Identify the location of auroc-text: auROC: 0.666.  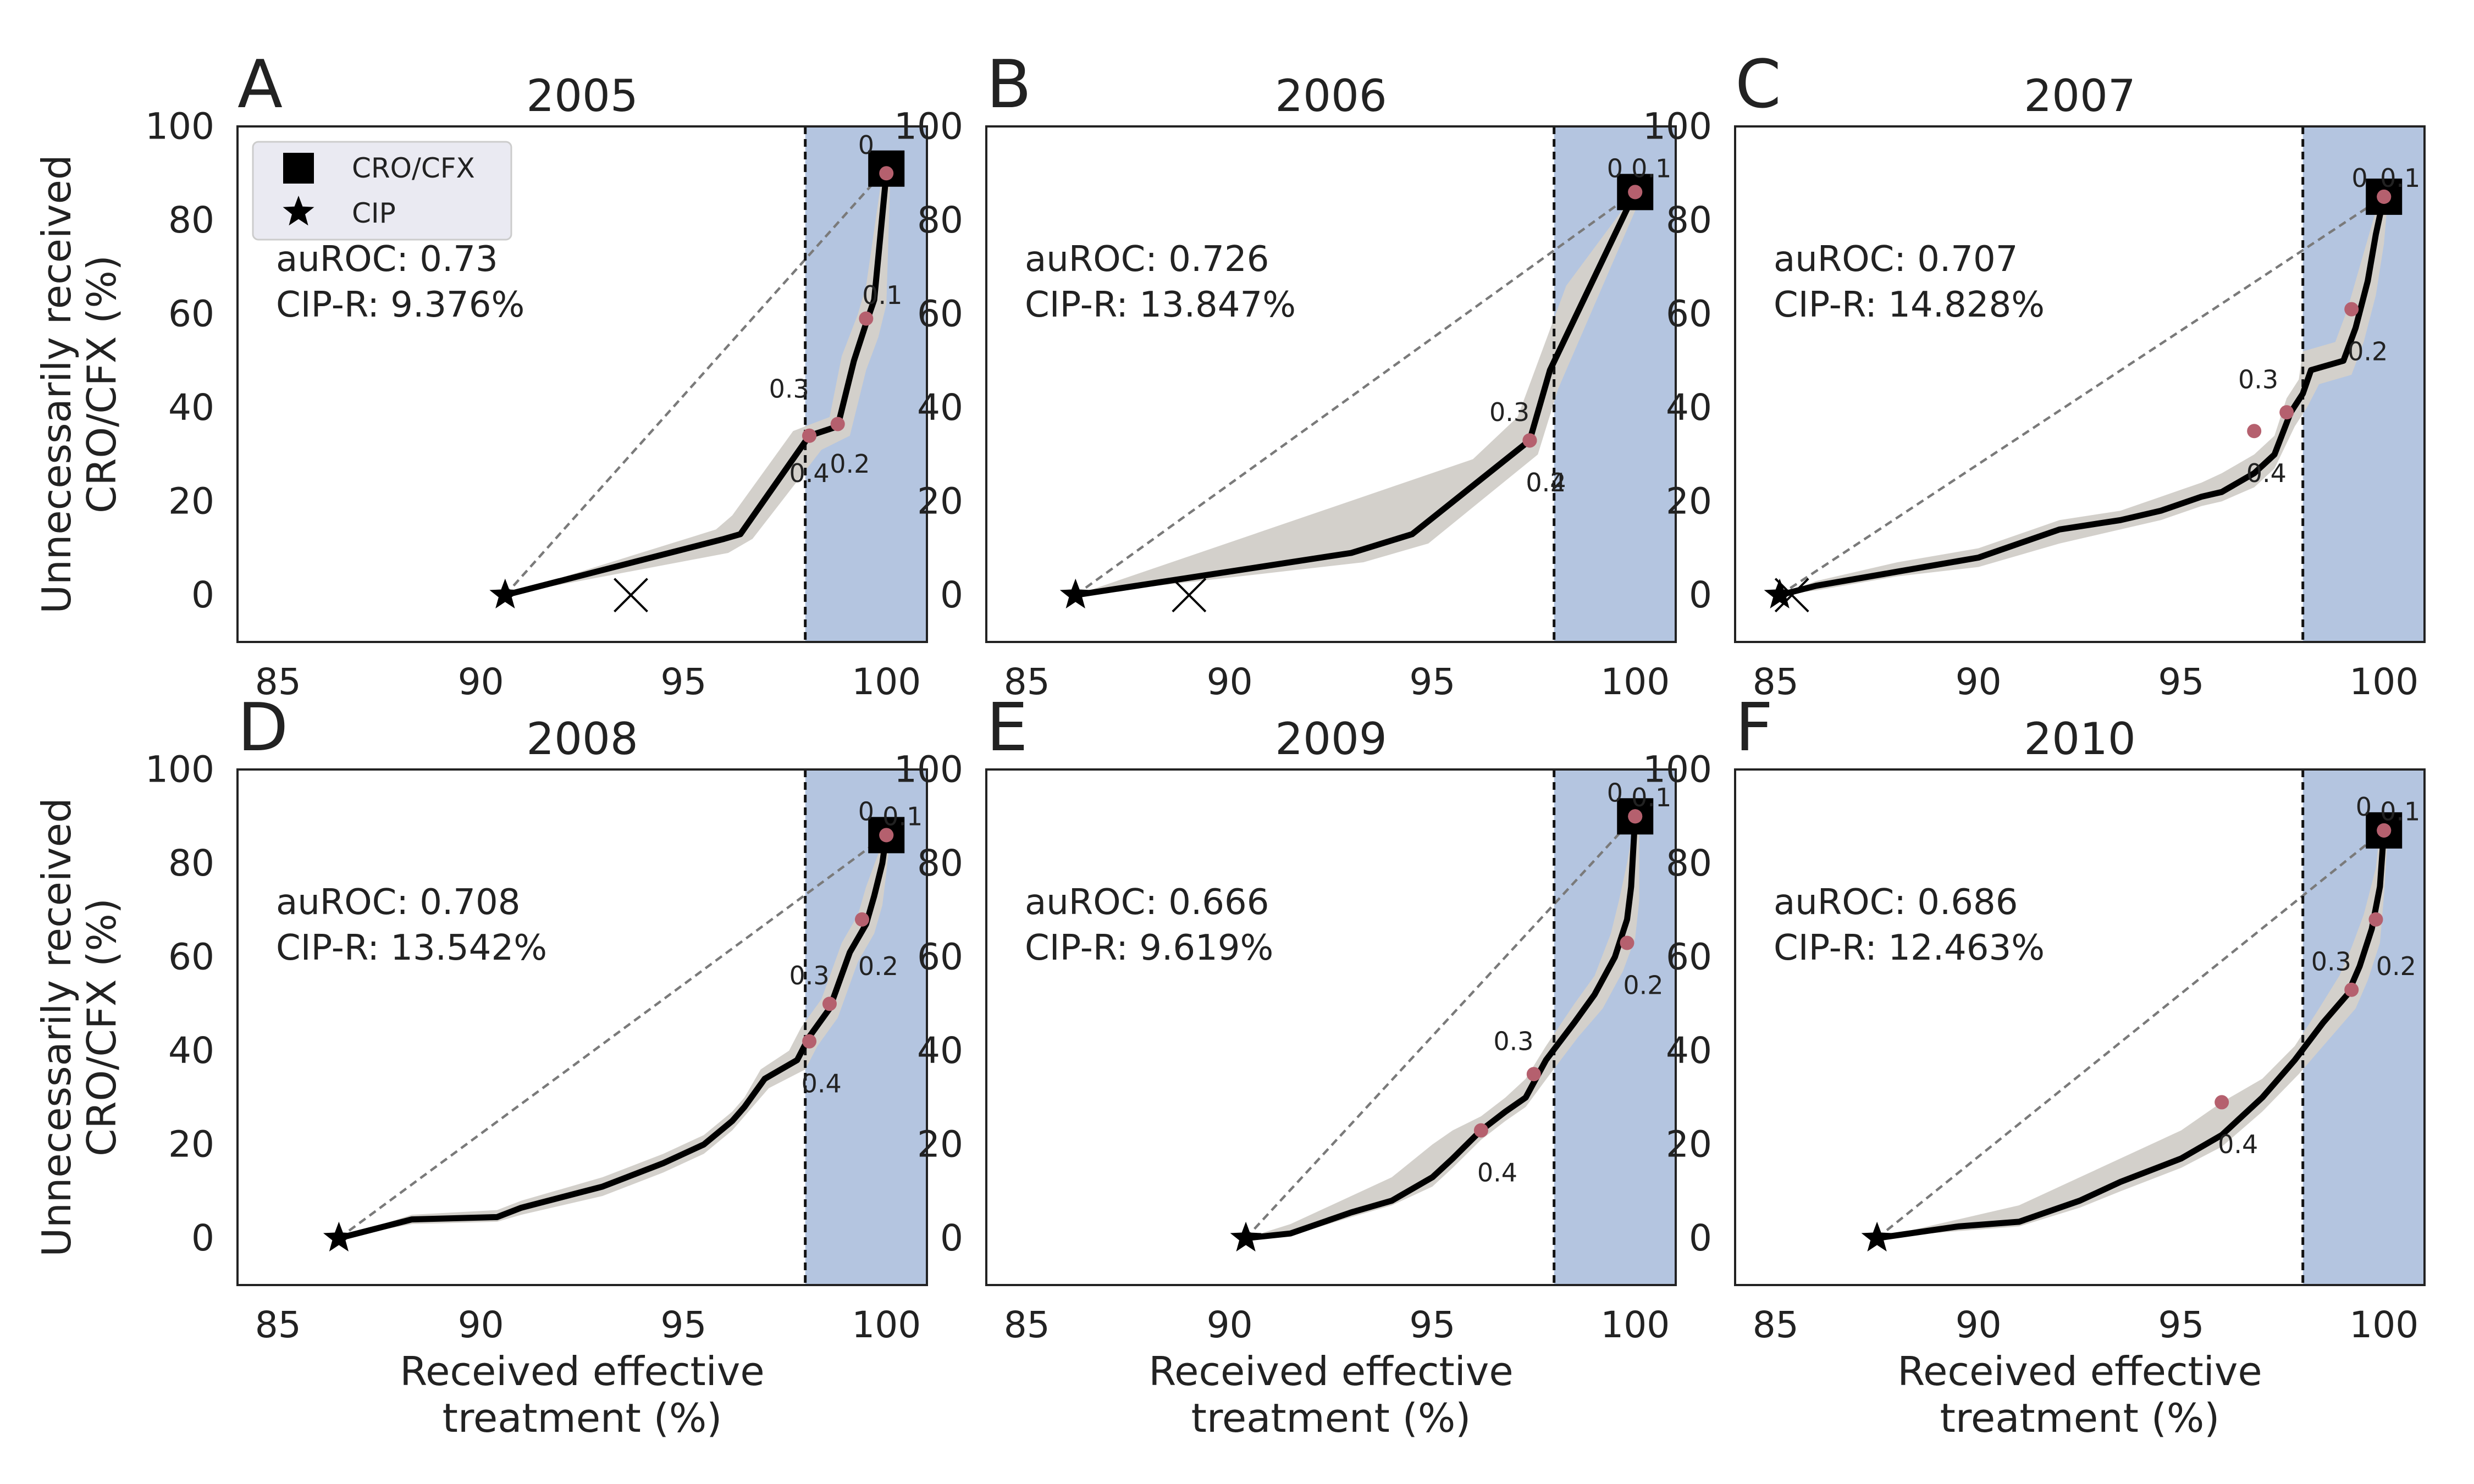
(1147, 902).